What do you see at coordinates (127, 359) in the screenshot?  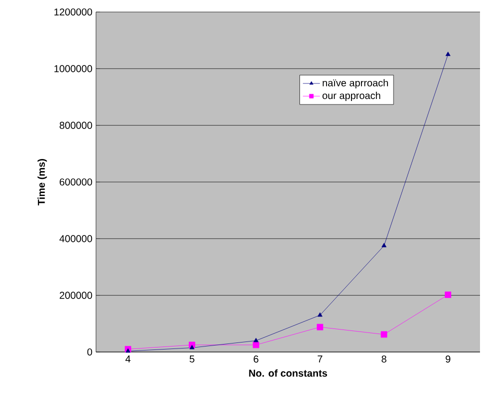 I see `x-tick-label: 4` at bounding box center [127, 359].